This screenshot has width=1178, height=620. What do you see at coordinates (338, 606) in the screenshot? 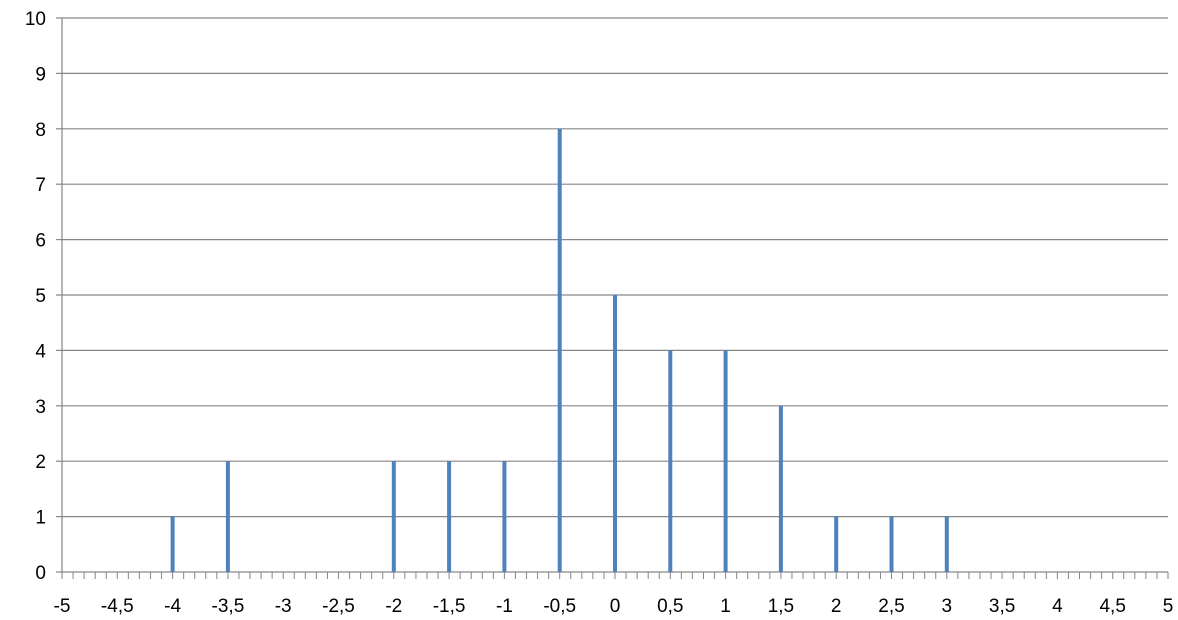
I see `x-tick-label: -2,5` at bounding box center [338, 606].